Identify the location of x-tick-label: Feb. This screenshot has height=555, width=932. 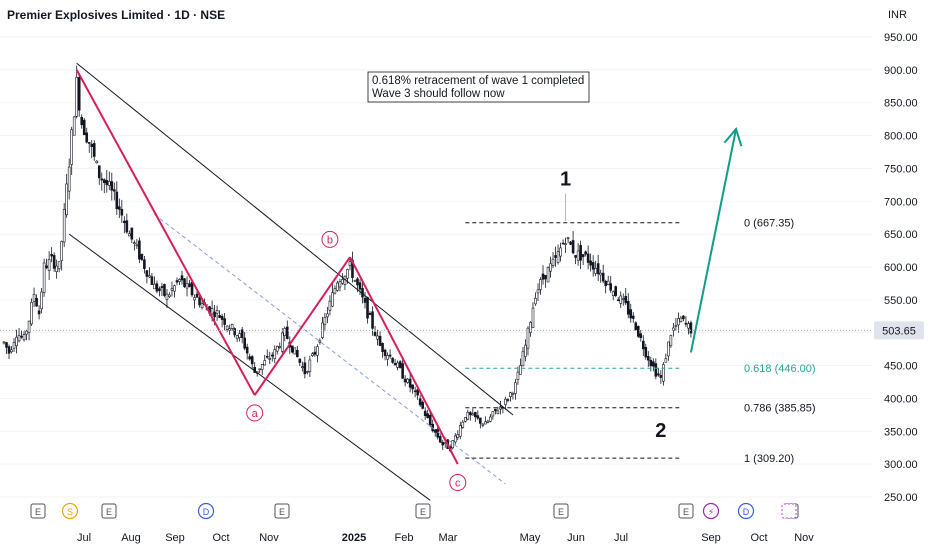
(404, 538).